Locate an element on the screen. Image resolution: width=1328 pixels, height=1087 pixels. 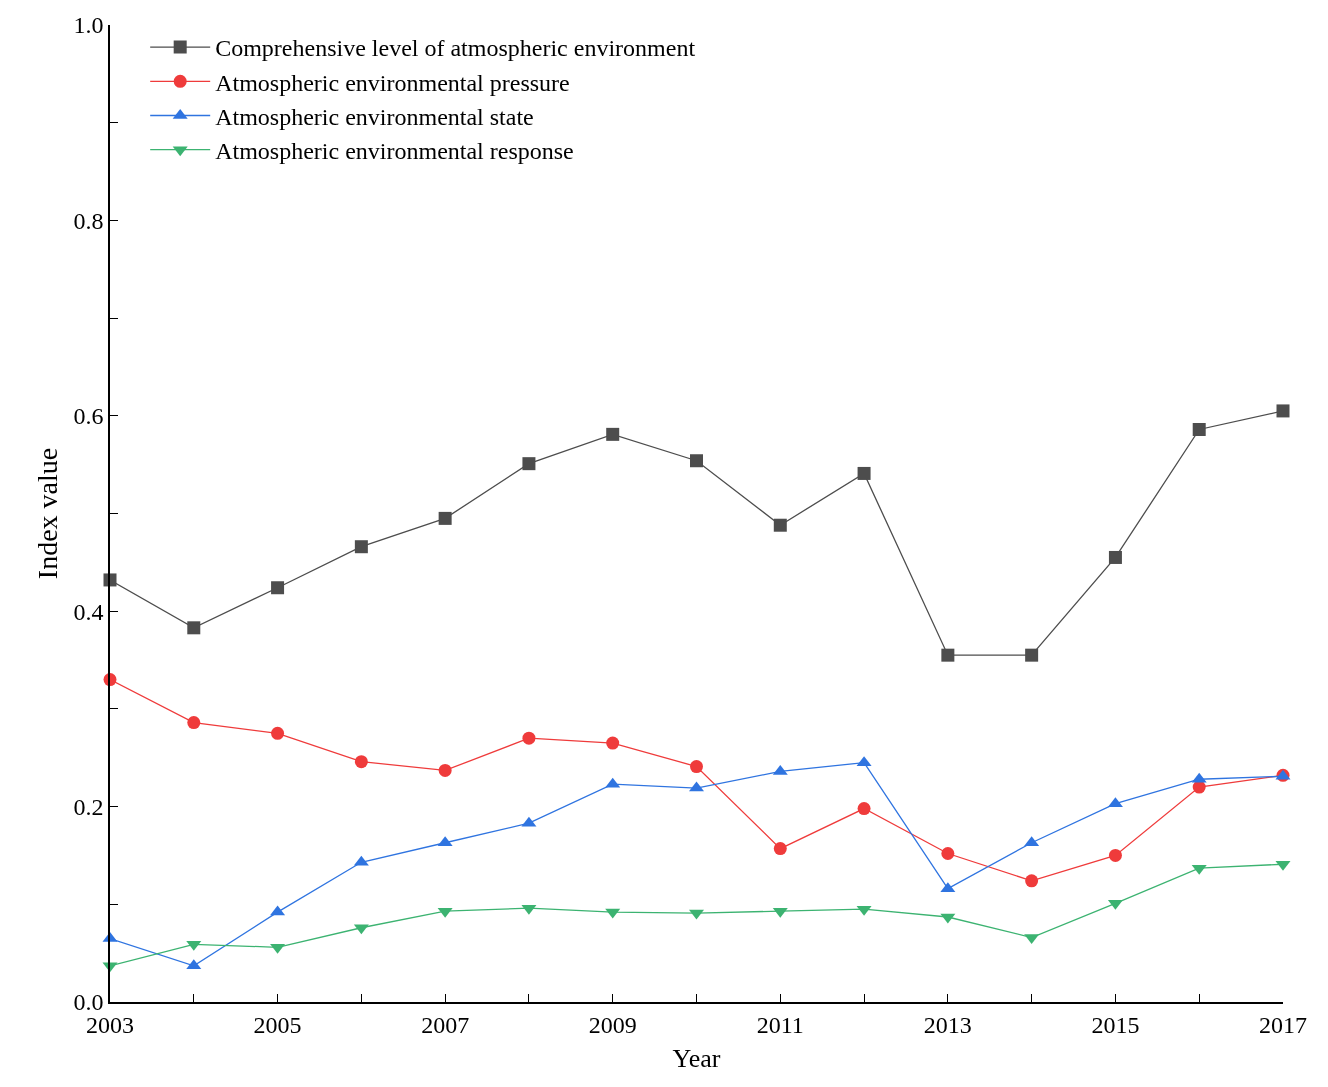
y-axis-title: Index value is located at coordinates (47, 513).